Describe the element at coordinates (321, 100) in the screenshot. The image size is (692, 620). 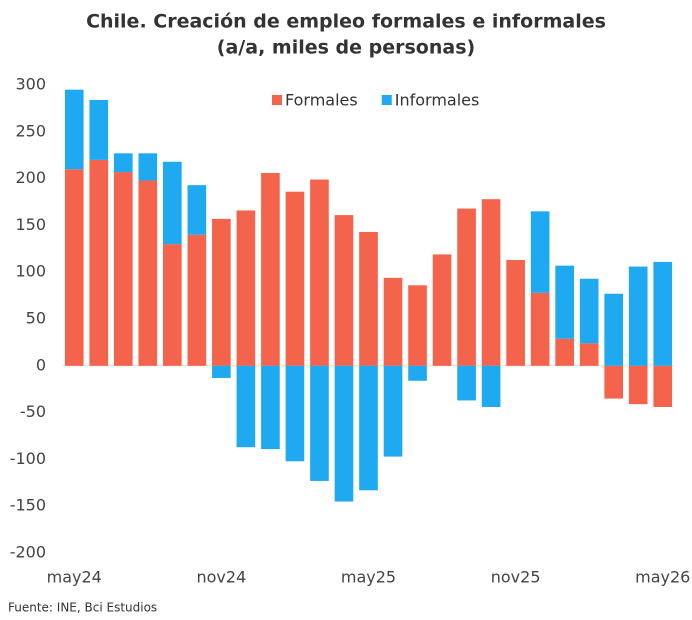
I see `legend-label: Formales` at that location.